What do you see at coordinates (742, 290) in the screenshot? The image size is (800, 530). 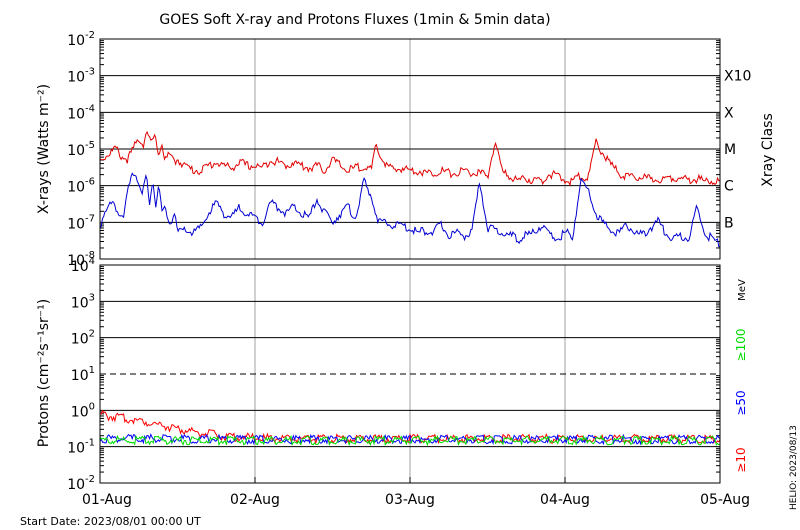 I see `energy-unit-label: MeV` at bounding box center [742, 290].